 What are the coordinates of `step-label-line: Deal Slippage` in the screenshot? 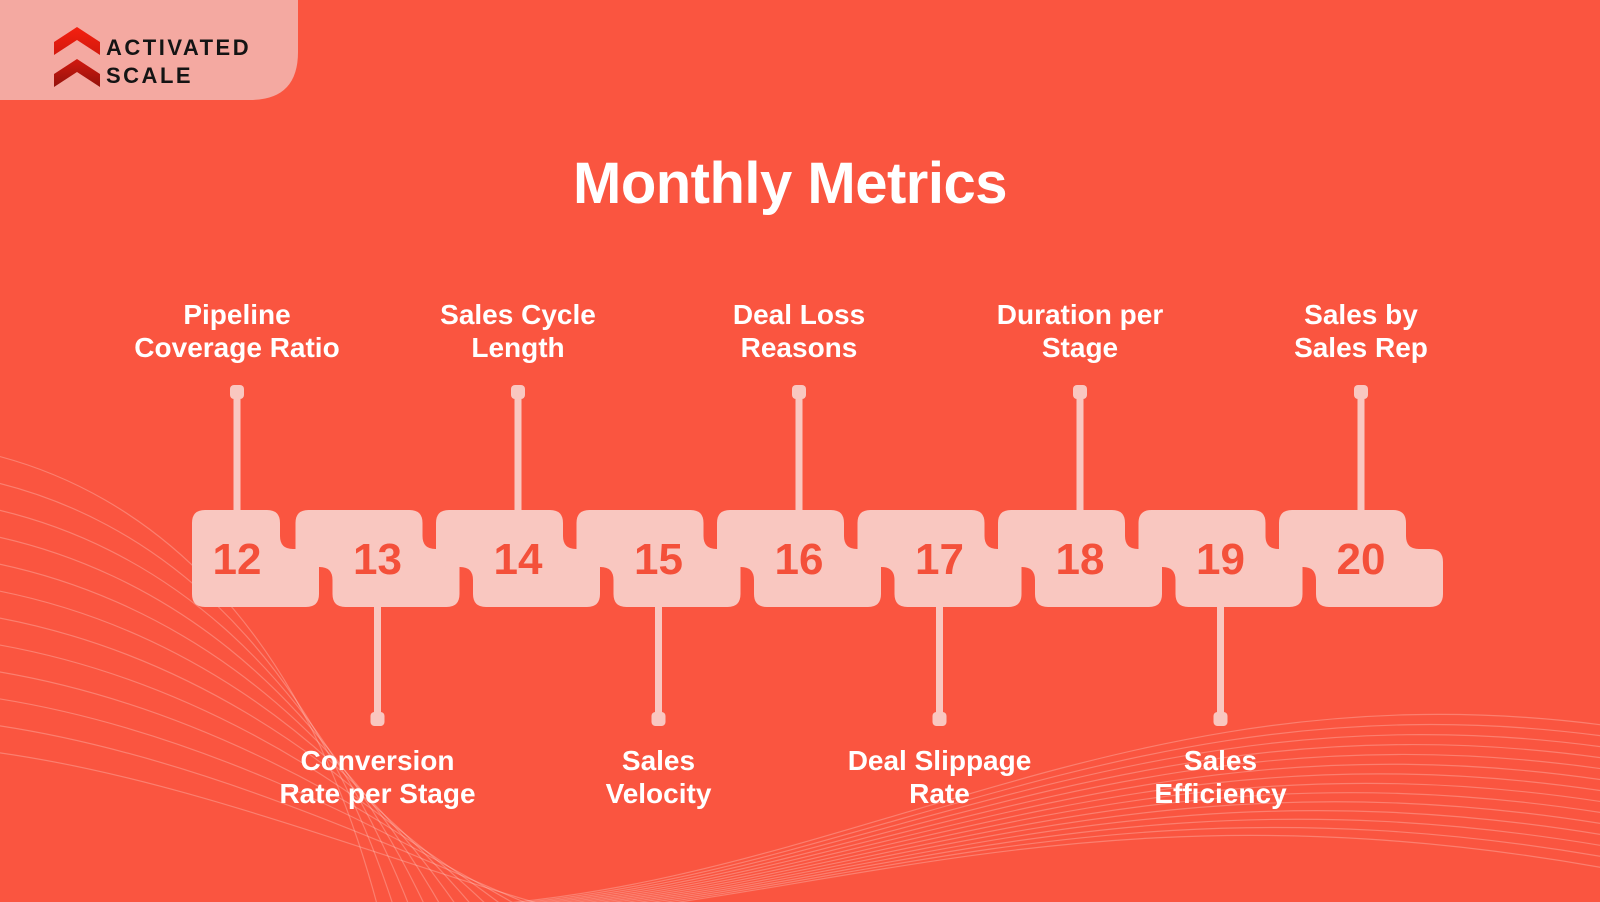 It's located at (940, 760).